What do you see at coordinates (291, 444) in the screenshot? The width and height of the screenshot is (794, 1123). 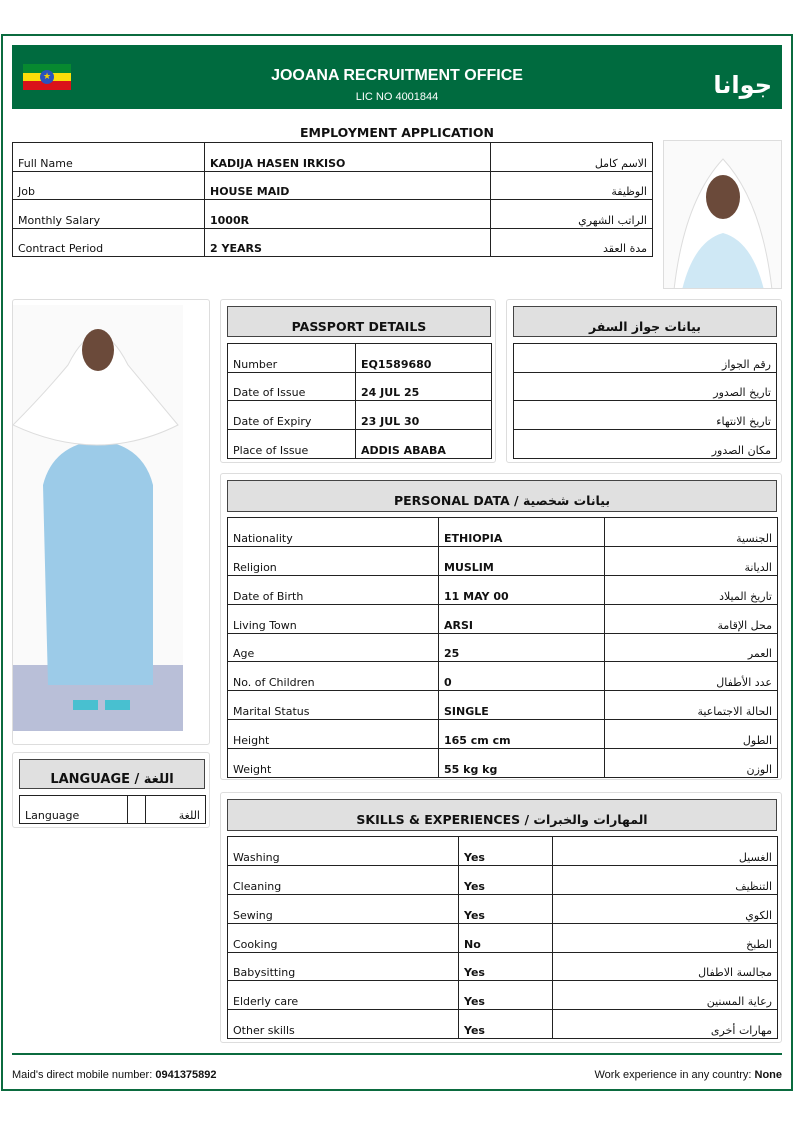 I see `cell-label: Place of Issue` at bounding box center [291, 444].